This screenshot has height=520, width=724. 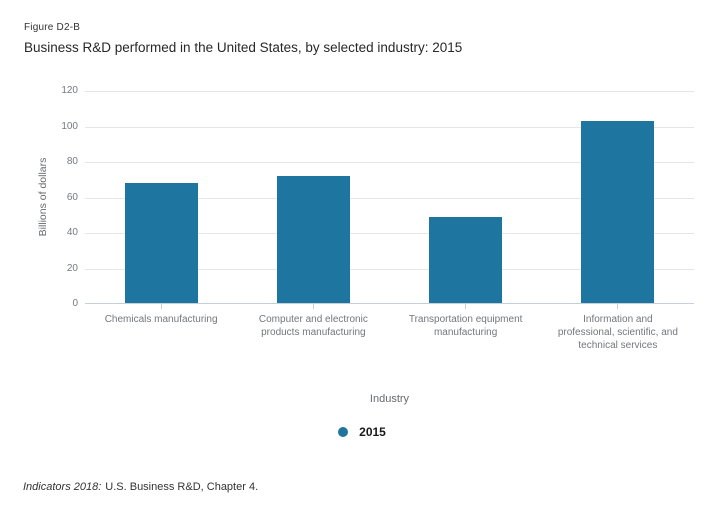 I want to click on y-tick-label-120: 120, so click(x=69, y=90).